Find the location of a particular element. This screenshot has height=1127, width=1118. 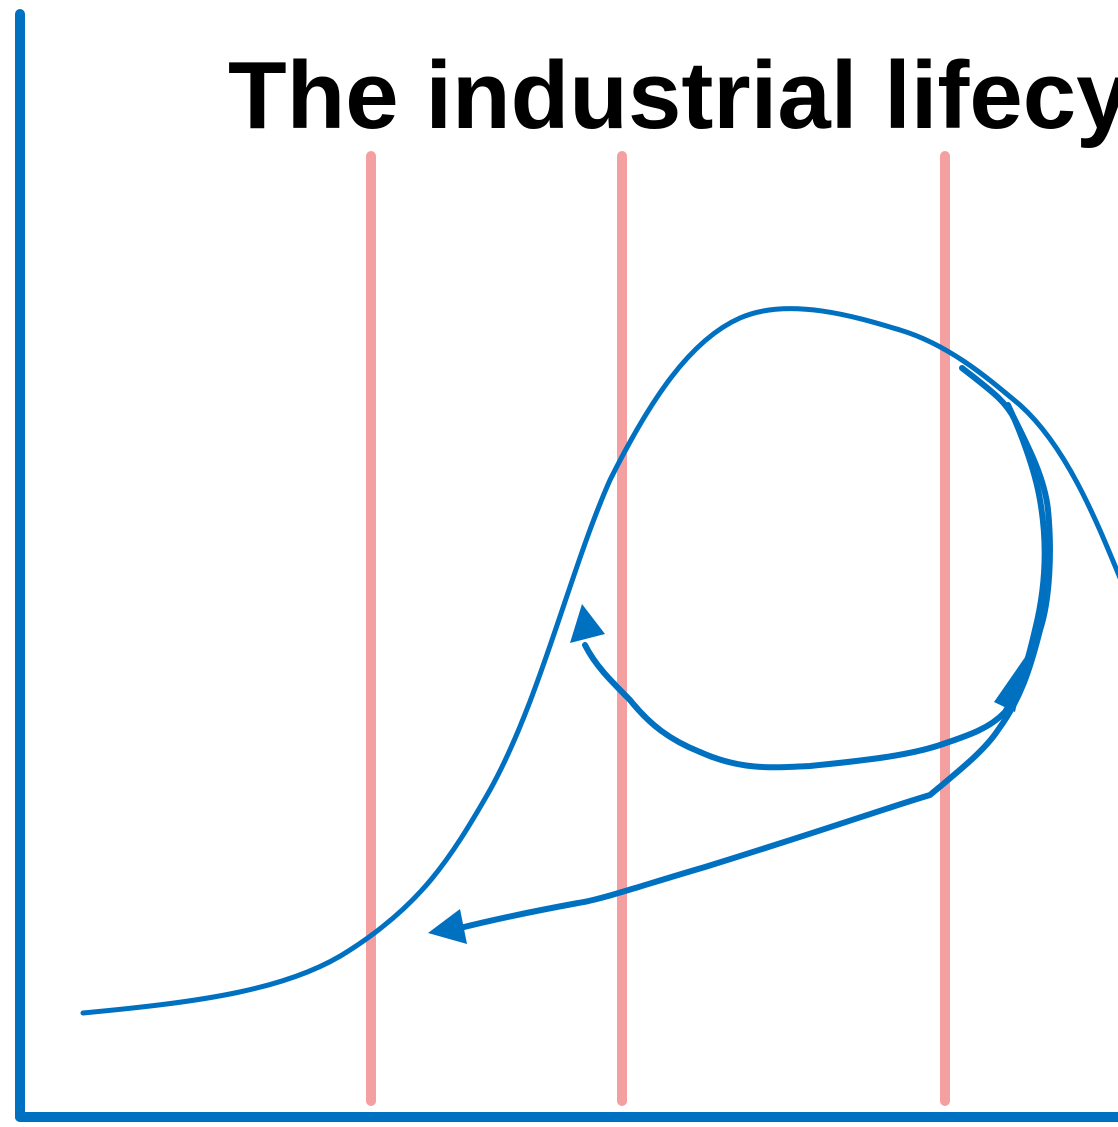

diagram-title: The industrial lifecycle is located at coordinates (673, 95).